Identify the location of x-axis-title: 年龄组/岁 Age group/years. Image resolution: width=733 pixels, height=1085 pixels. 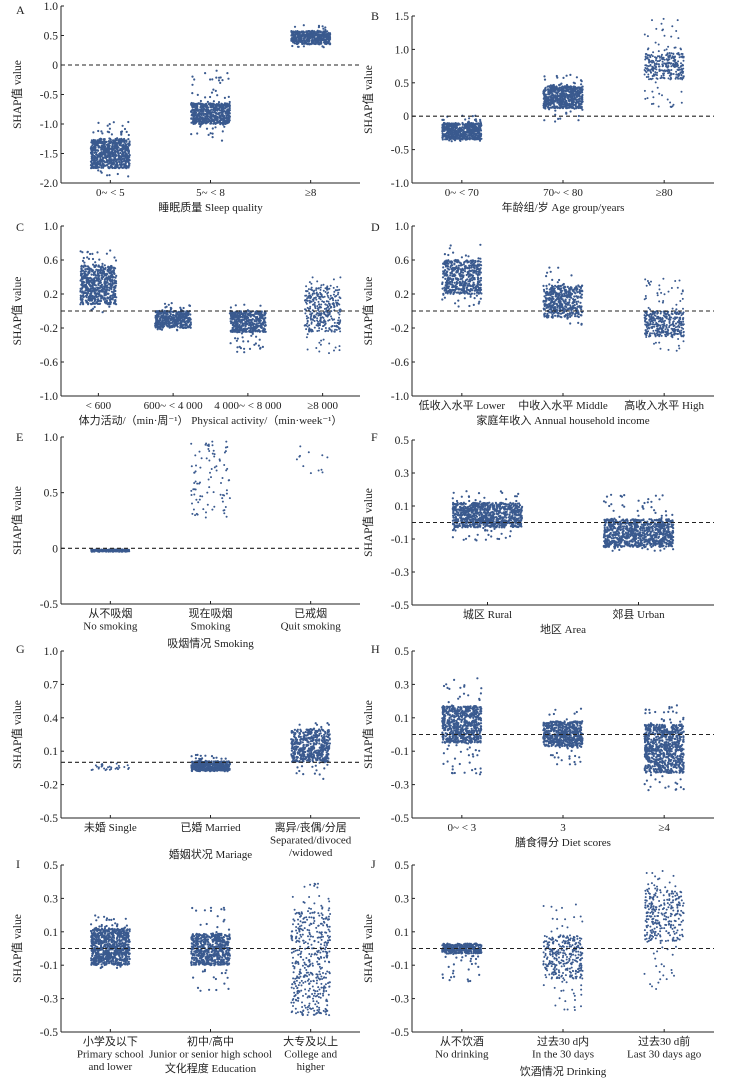
(563, 207).